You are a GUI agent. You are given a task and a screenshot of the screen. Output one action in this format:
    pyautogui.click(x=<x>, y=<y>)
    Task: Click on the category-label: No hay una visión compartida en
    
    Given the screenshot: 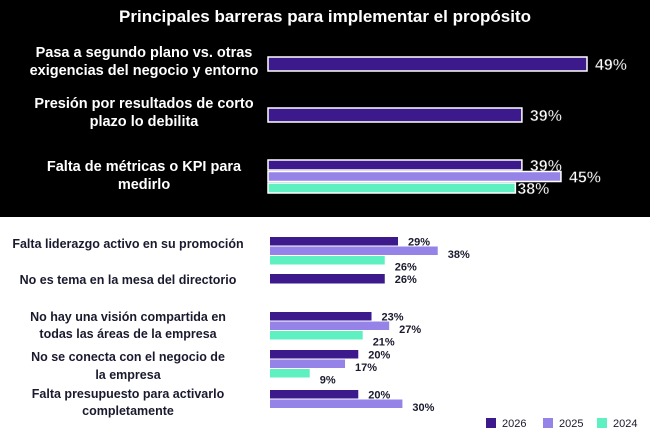 What is the action you would take?
    pyautogui.click(x=128, y=317)
    